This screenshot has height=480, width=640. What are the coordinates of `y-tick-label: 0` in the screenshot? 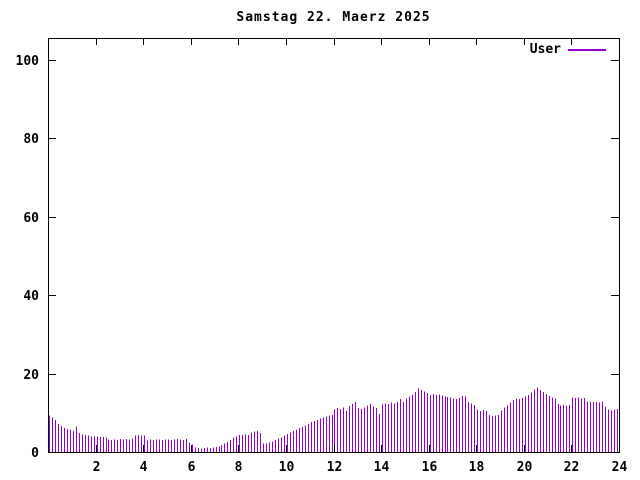 It's located at (35, 453).